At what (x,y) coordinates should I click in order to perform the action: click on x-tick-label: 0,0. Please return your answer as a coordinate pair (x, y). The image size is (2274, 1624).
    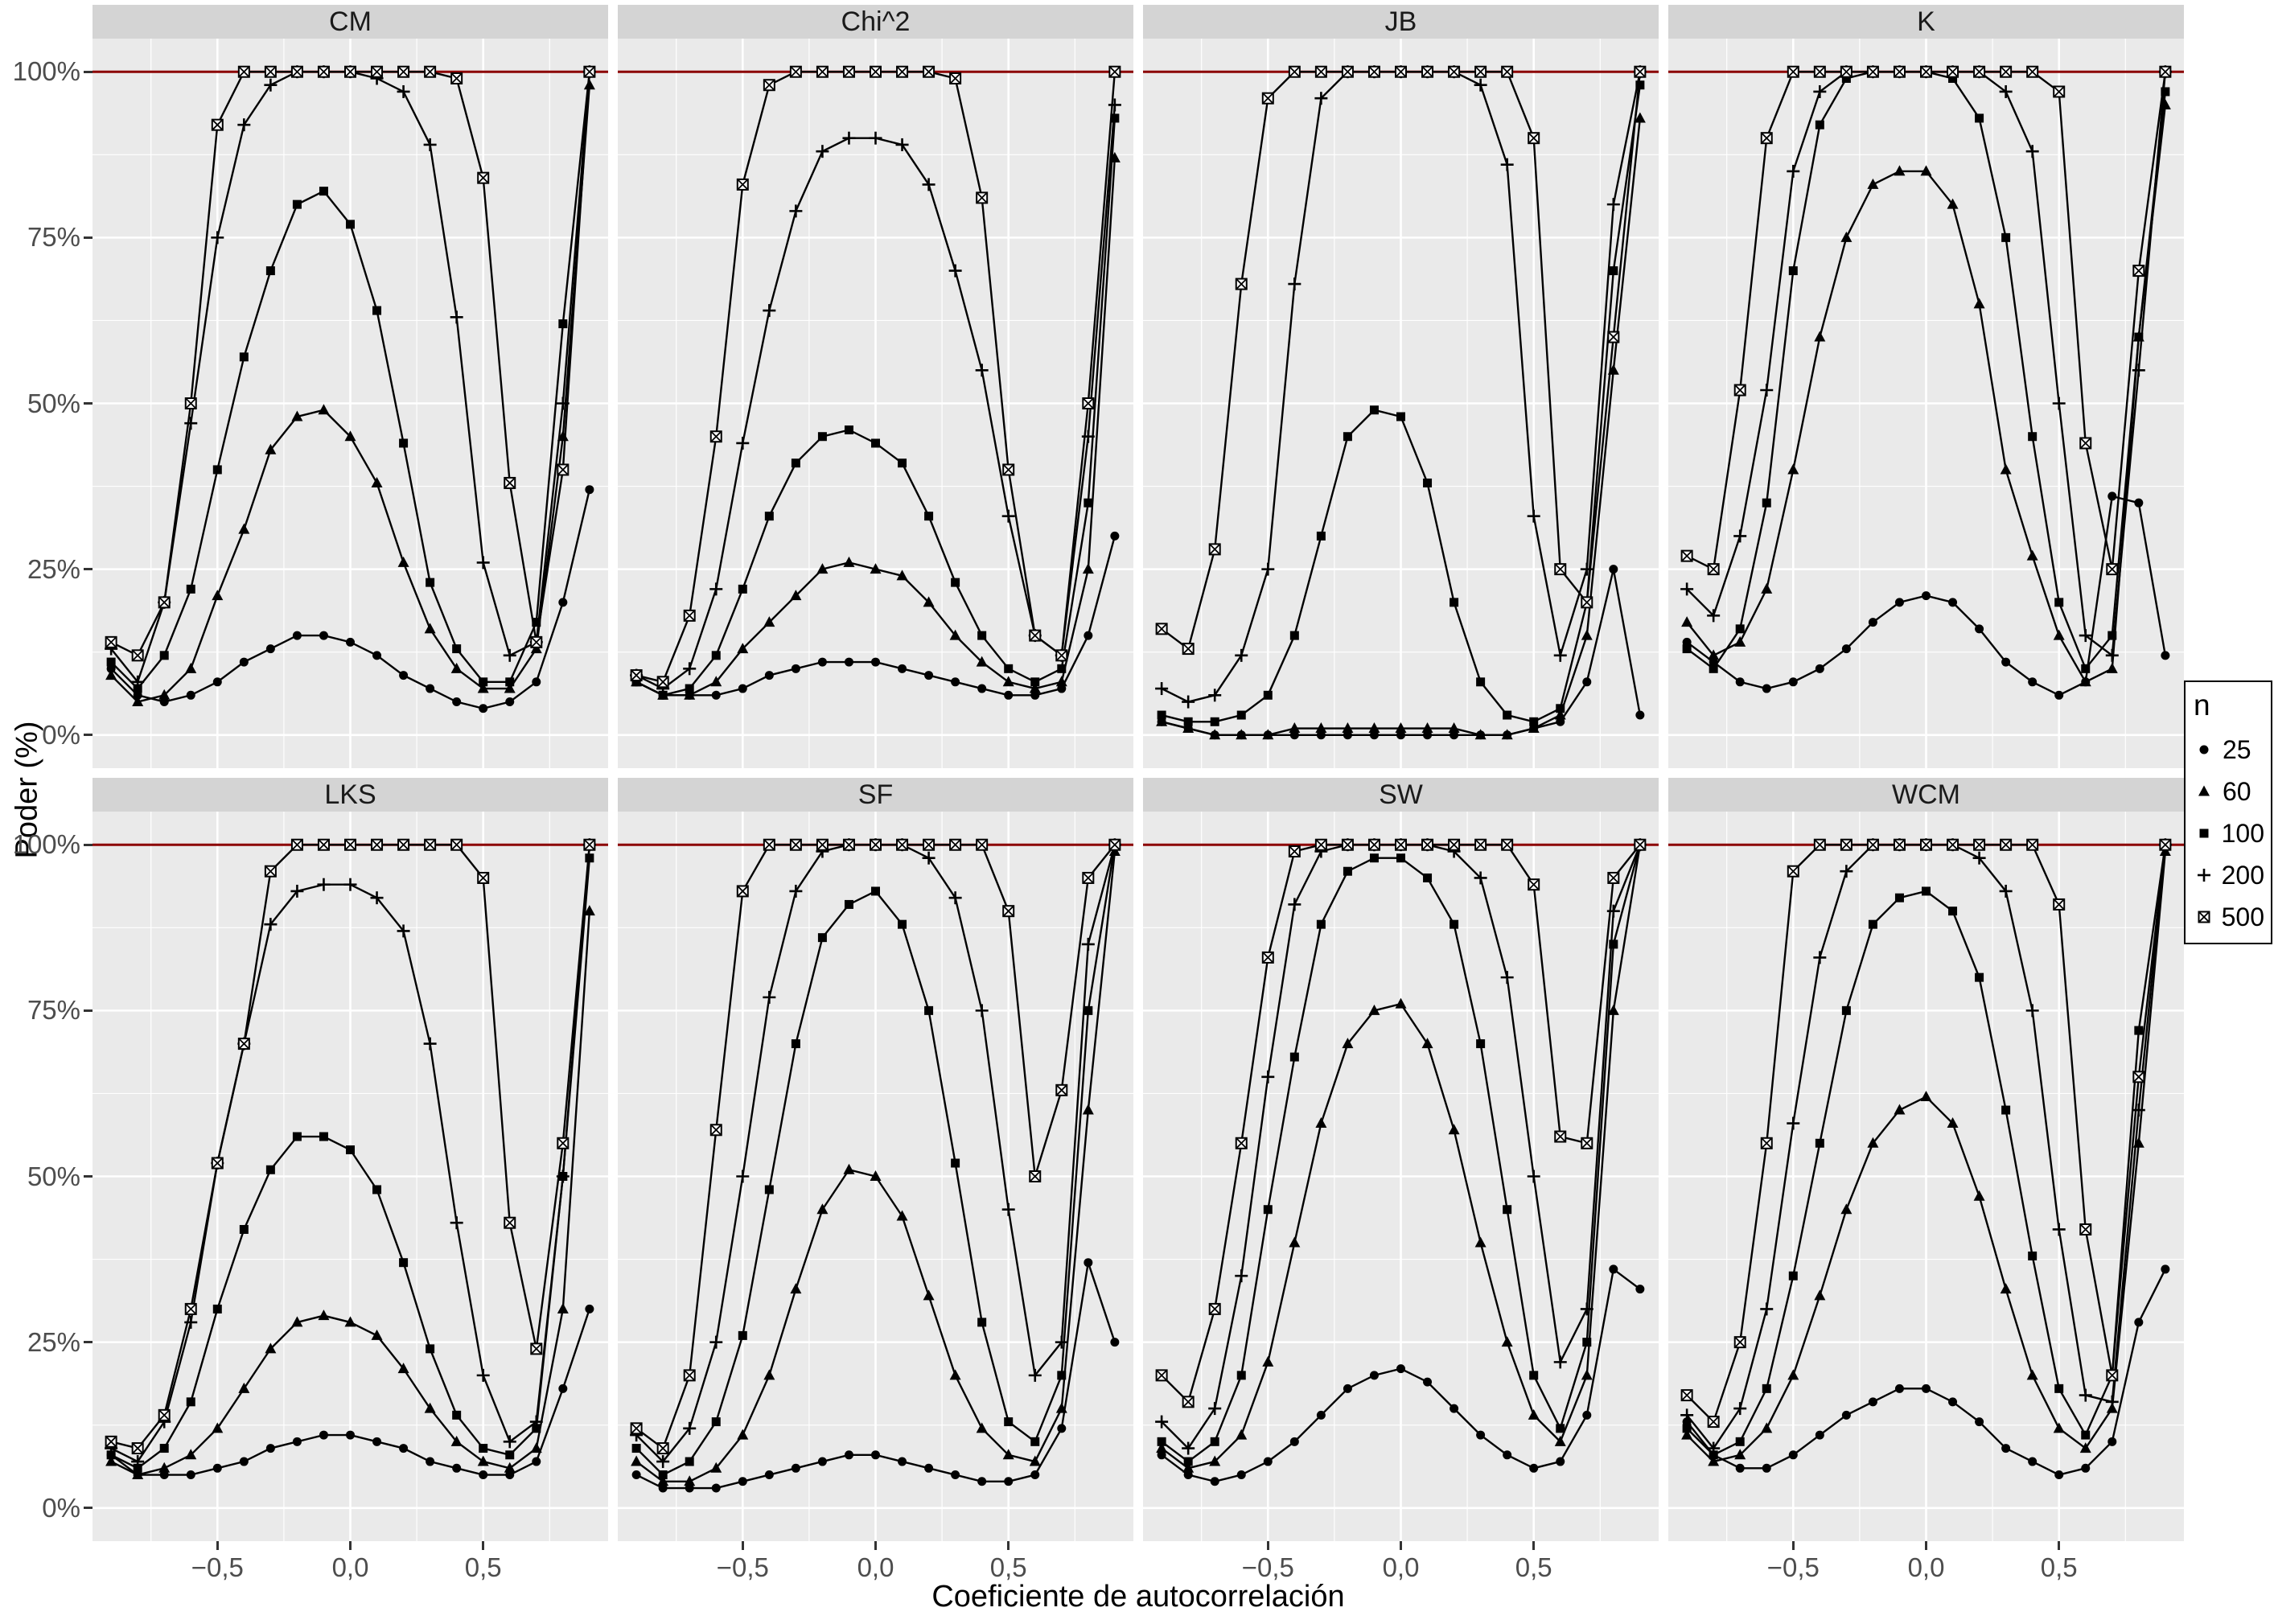
    Looking at the image, I should click on (1401, 1567).